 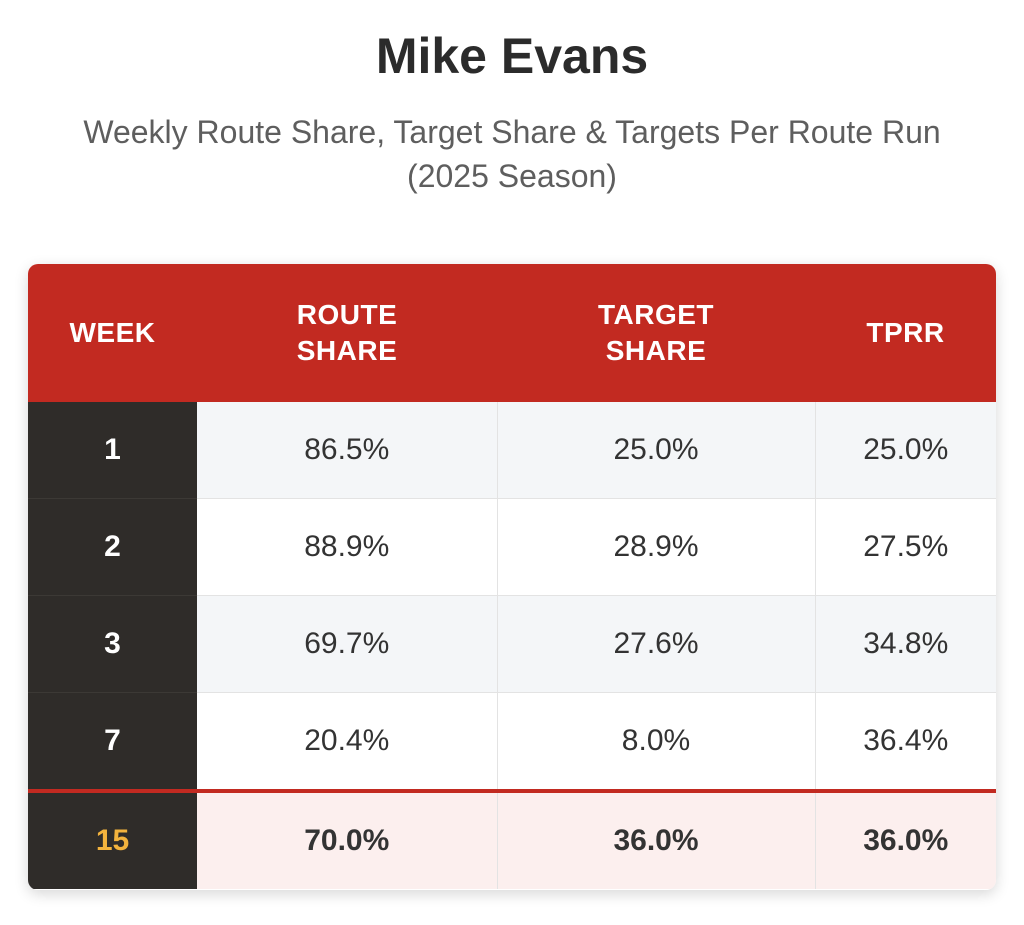 I want to click on table-row: 1 86.5% 25.0% 25.0%, so click(x=512, y=450).